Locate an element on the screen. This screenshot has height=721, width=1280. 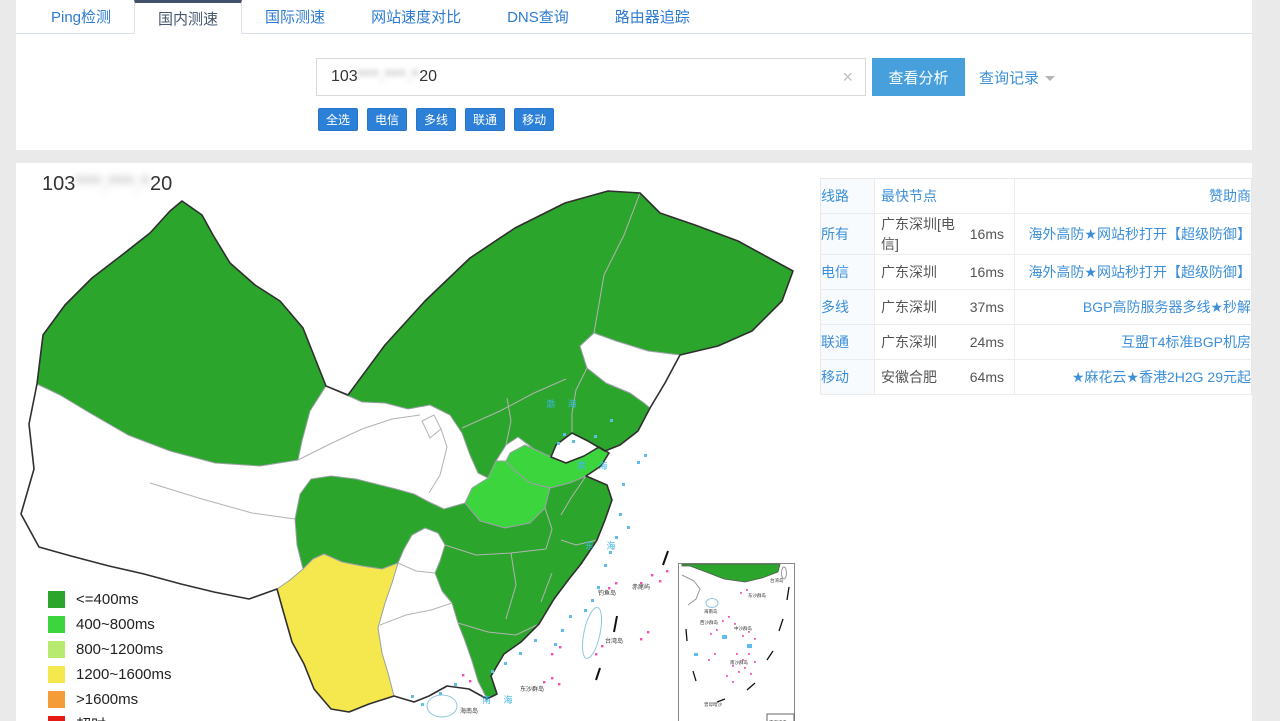
inset-label-xisha: 西沙群岛 is located at coordinates (709, 622).